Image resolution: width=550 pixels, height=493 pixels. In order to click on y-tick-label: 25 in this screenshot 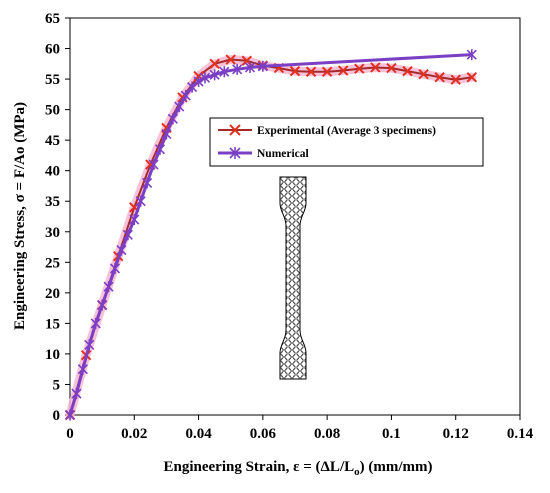, I will do `click(52, 263)`.